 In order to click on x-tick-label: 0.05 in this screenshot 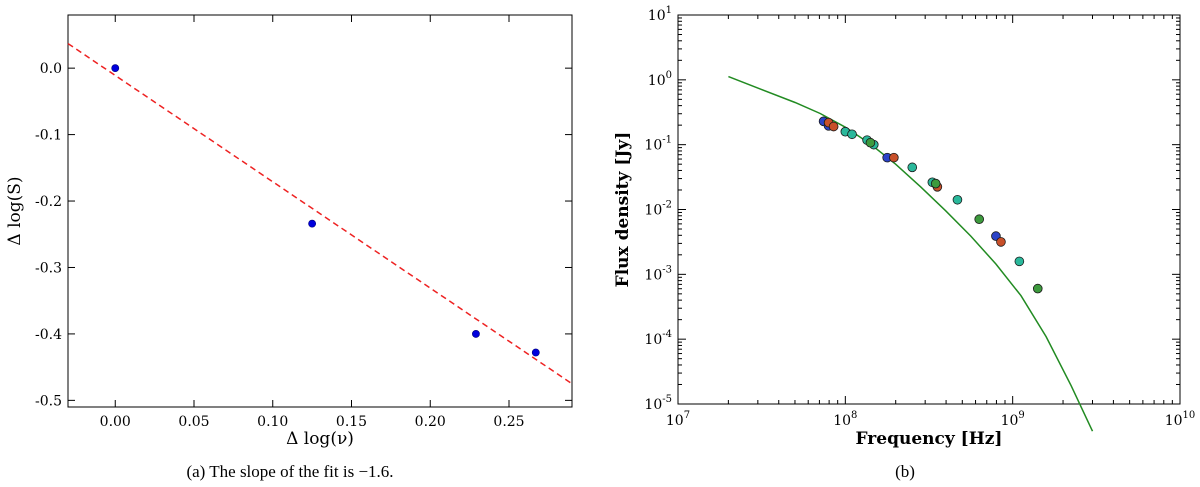, I will do `click(193, 422)`.